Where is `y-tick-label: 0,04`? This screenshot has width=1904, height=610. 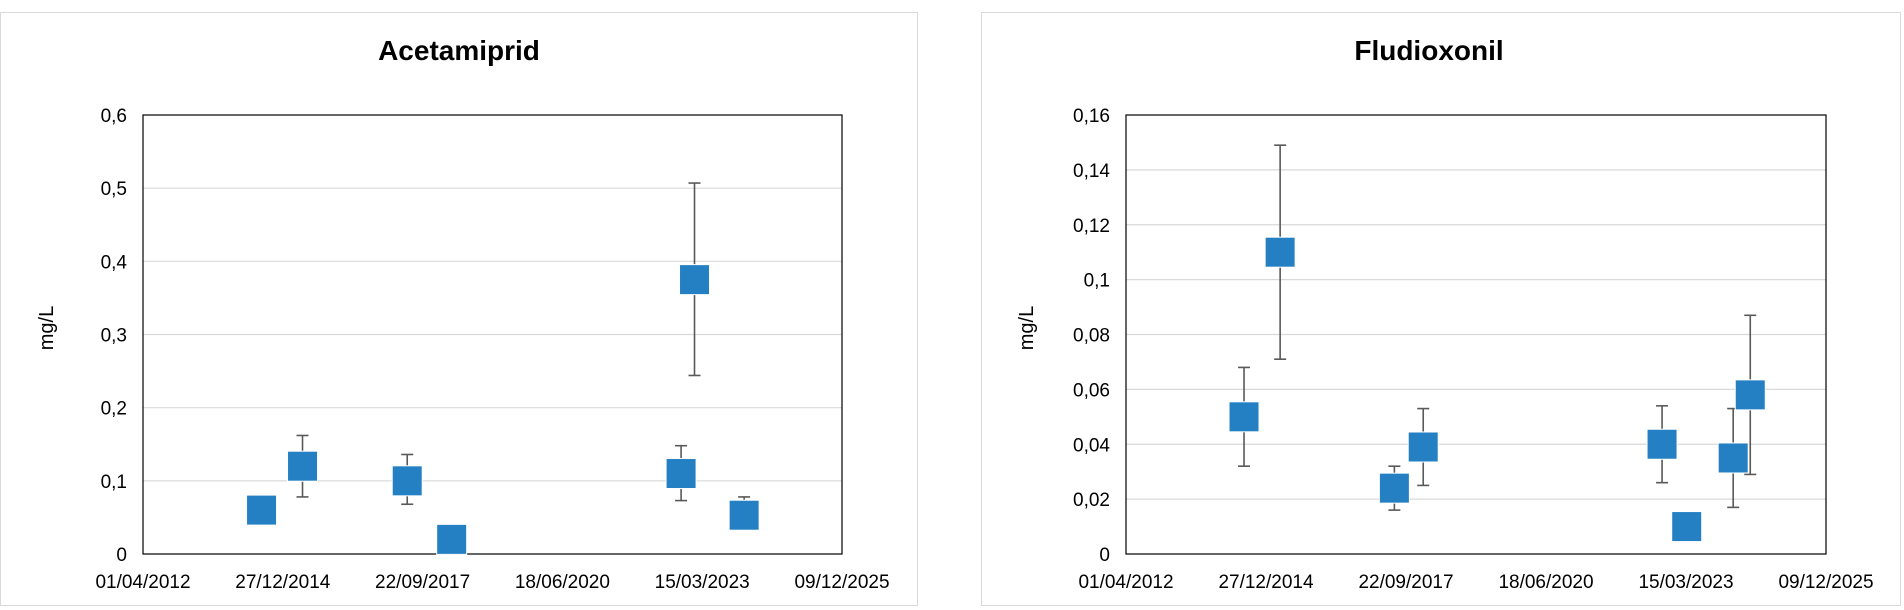 y-tick-label: 0,04 is located at coordinates (1091, 445).